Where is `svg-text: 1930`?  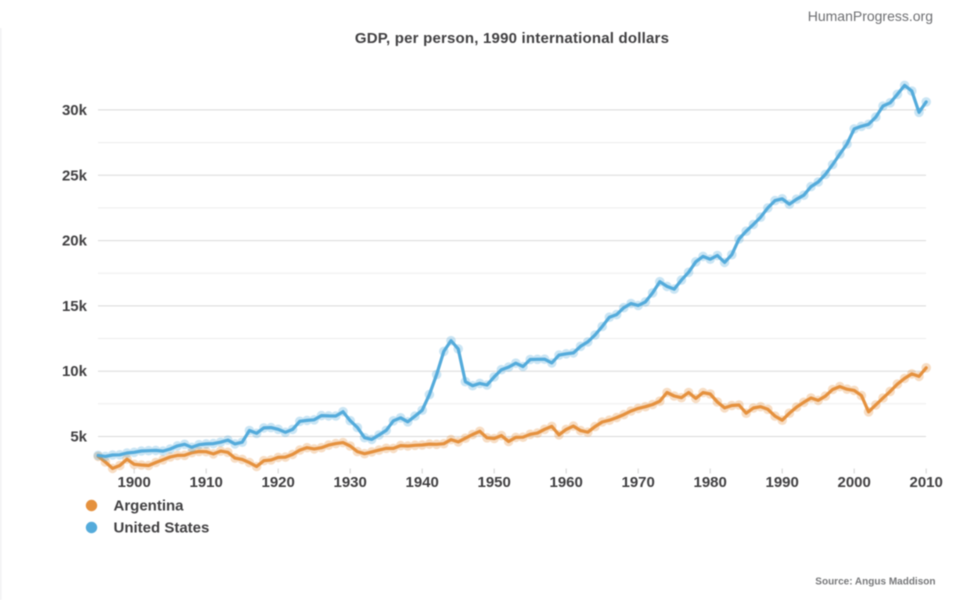
svg-text: 1930 is located at coordinates (350, 482).